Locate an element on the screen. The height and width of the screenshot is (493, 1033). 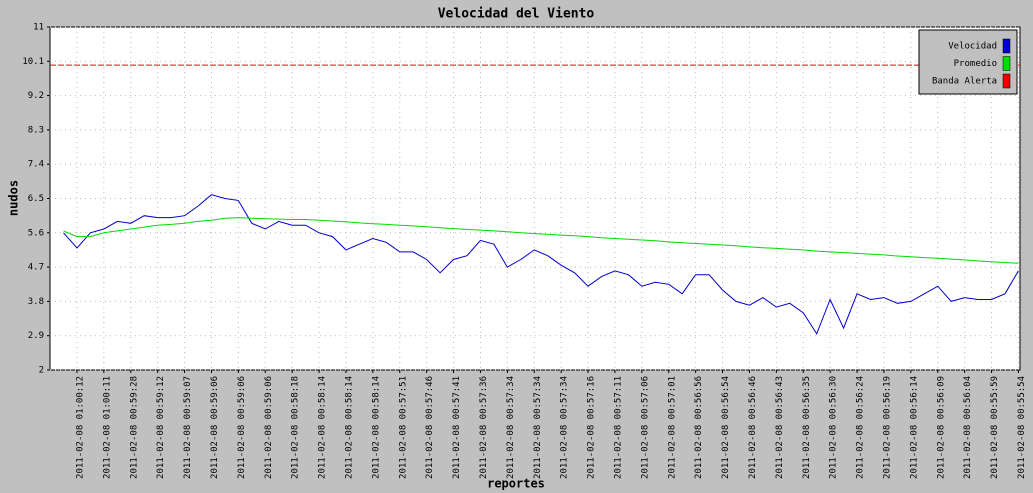
x-tick-label: 2011-02-08 00:56:09 is located at coordinates (941, 427).